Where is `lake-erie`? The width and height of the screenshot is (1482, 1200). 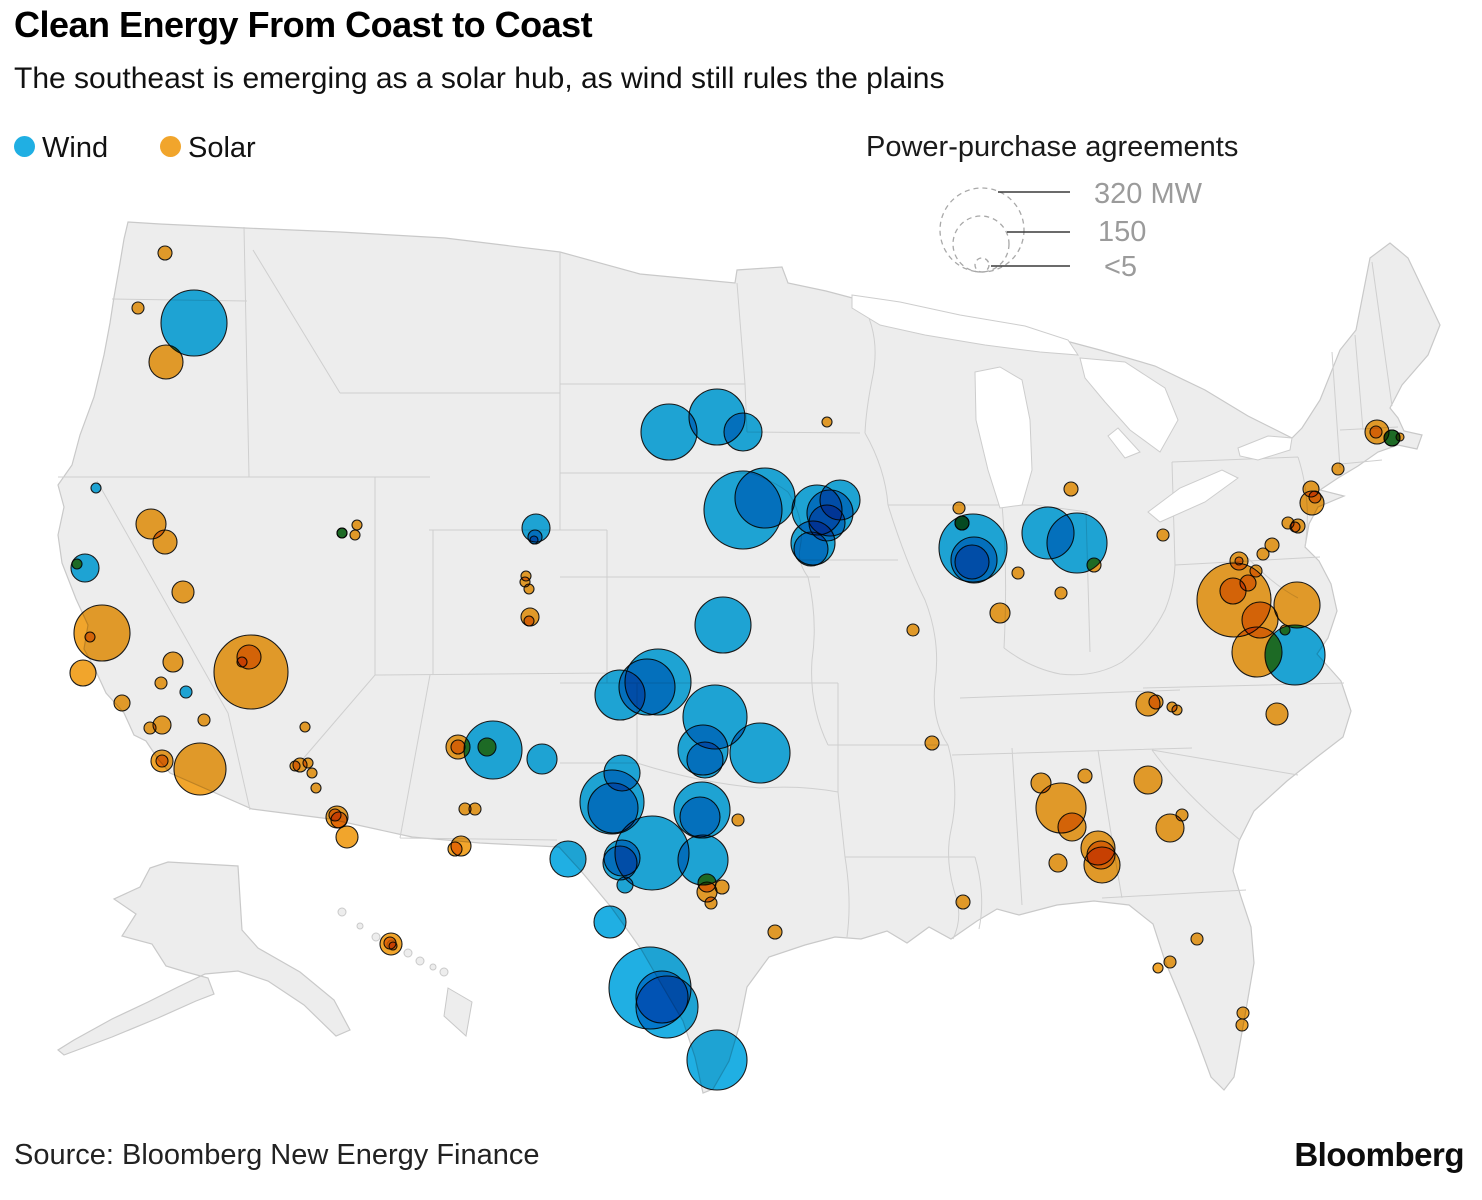
lake-erie is located at coordinates (1193, 496).